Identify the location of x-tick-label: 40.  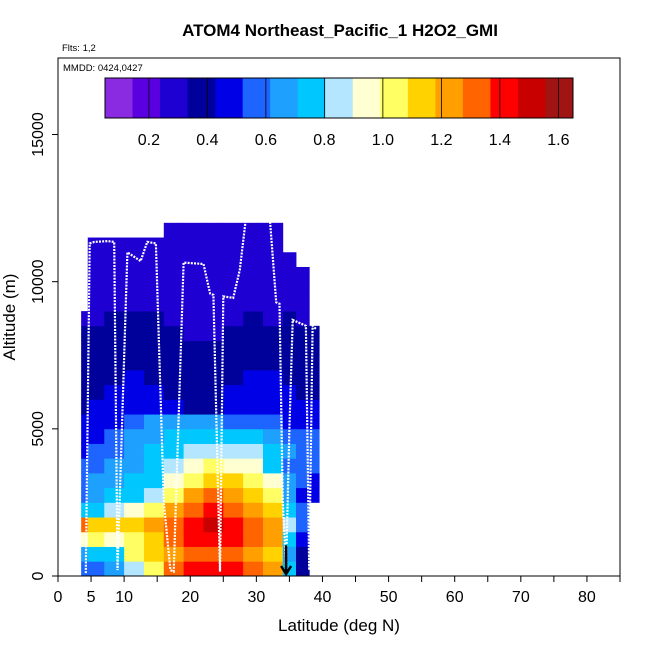
(323, 597).